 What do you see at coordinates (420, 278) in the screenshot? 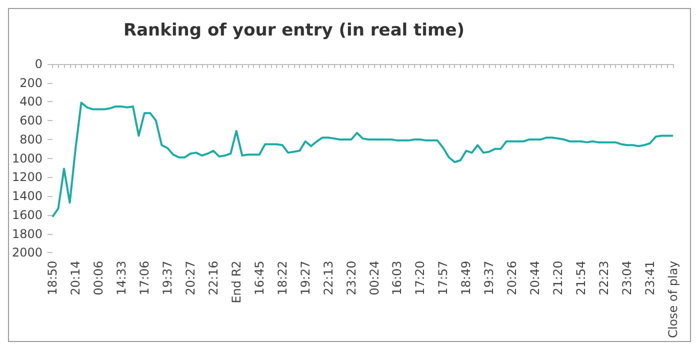
I see `x-tick-label: 17:20` at bounding box center [420, 278].